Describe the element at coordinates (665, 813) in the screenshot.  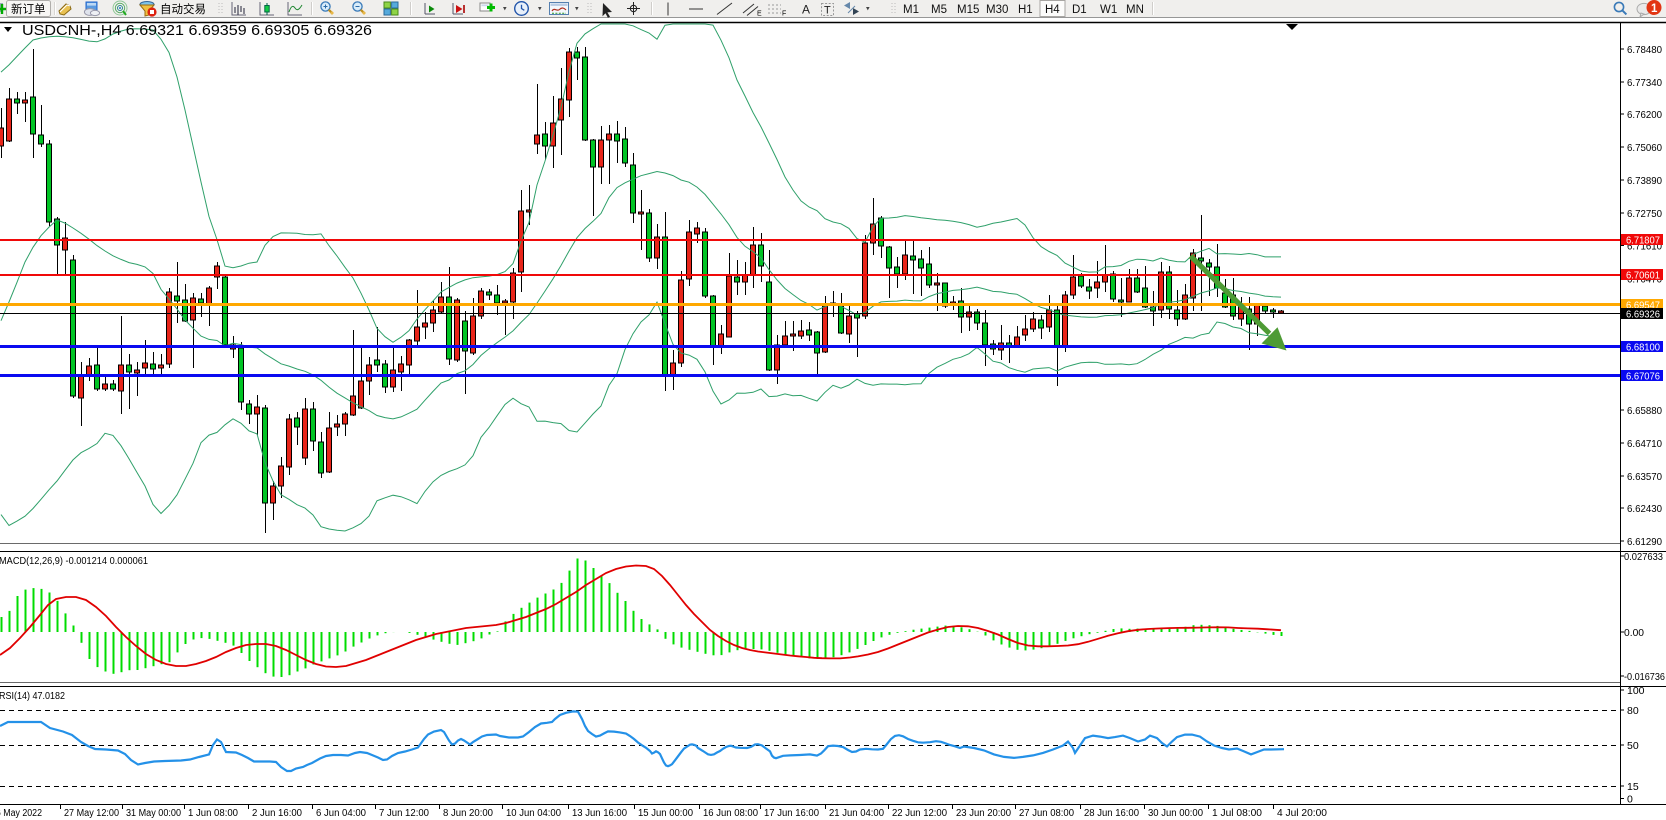
I see `svg-text: 15 Jun 00:00` at that location.